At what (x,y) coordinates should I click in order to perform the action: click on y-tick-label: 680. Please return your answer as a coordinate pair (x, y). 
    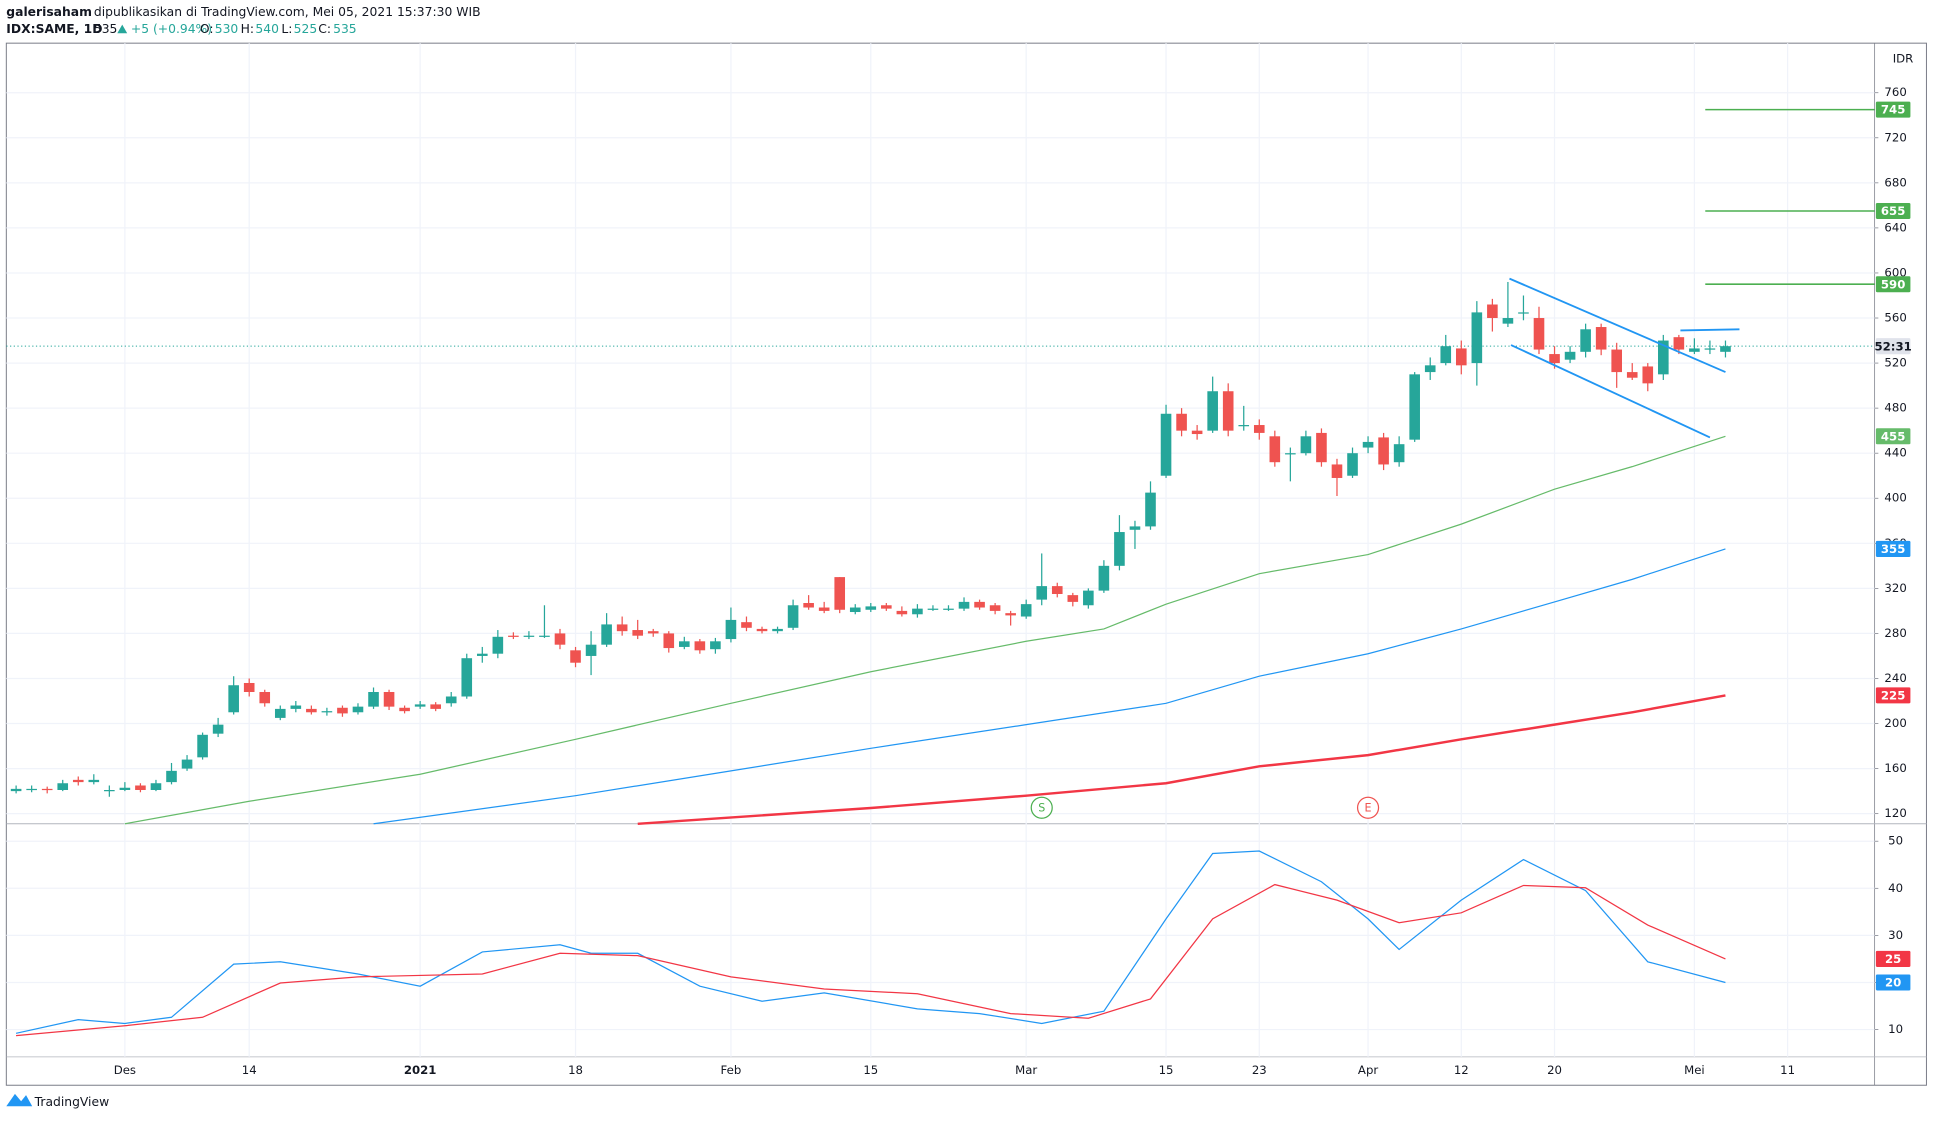
    Looking at the image, I should click on (1895, 182).